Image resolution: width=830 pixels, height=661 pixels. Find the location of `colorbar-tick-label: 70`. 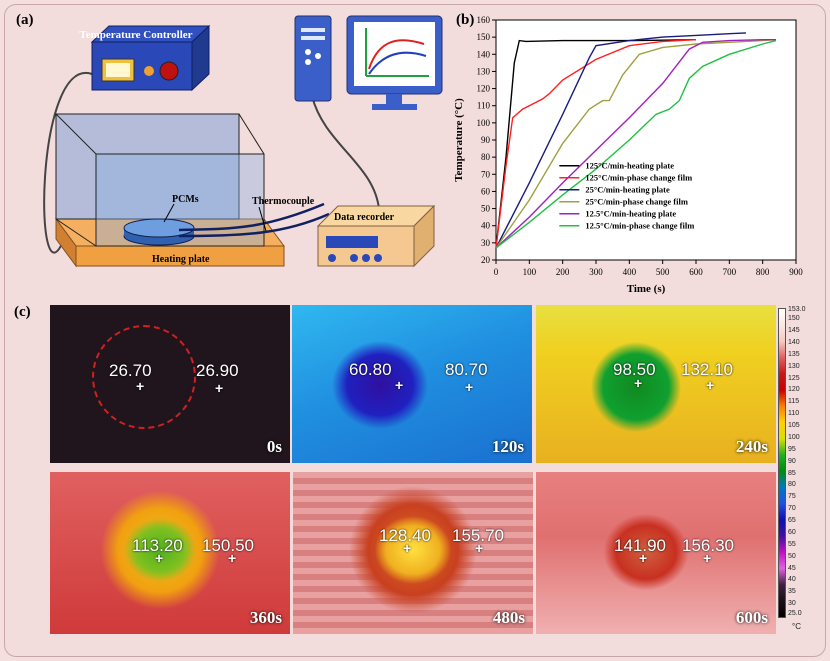

colorbar-tick-label: 70 is located at coordinates (792, 509).